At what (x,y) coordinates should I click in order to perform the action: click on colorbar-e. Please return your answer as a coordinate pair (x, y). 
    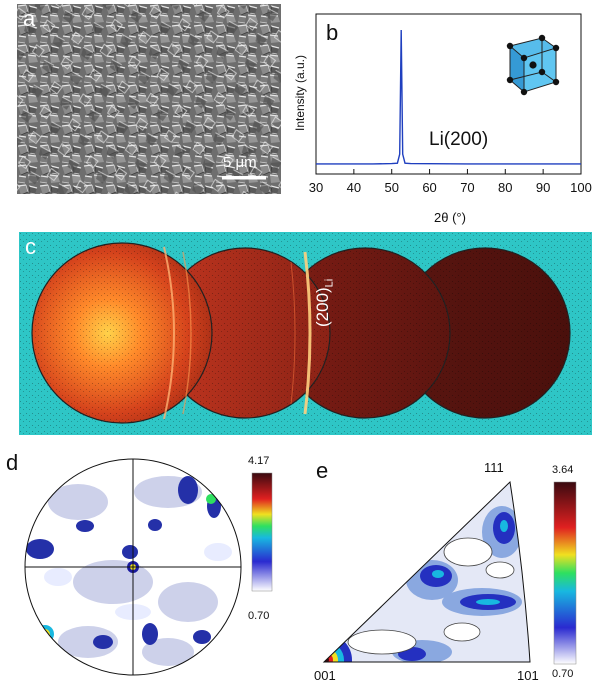
    Looking at the image, I should click on (565, 573).